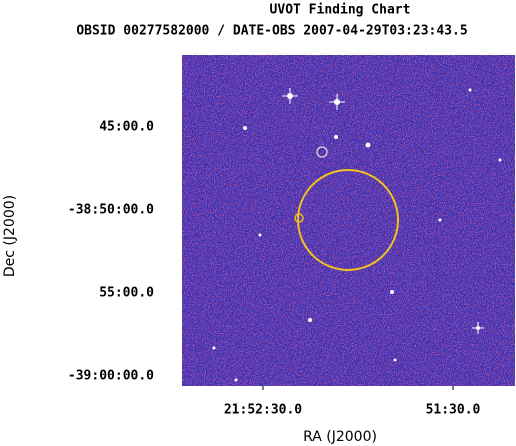 Image resolution: width=516 pixels, height=446 pixels. What do you see at coordinates (340, 437) in the screenshot?
I see `x-axis-title: RA (J2000)` at bounding box center [340, 437].